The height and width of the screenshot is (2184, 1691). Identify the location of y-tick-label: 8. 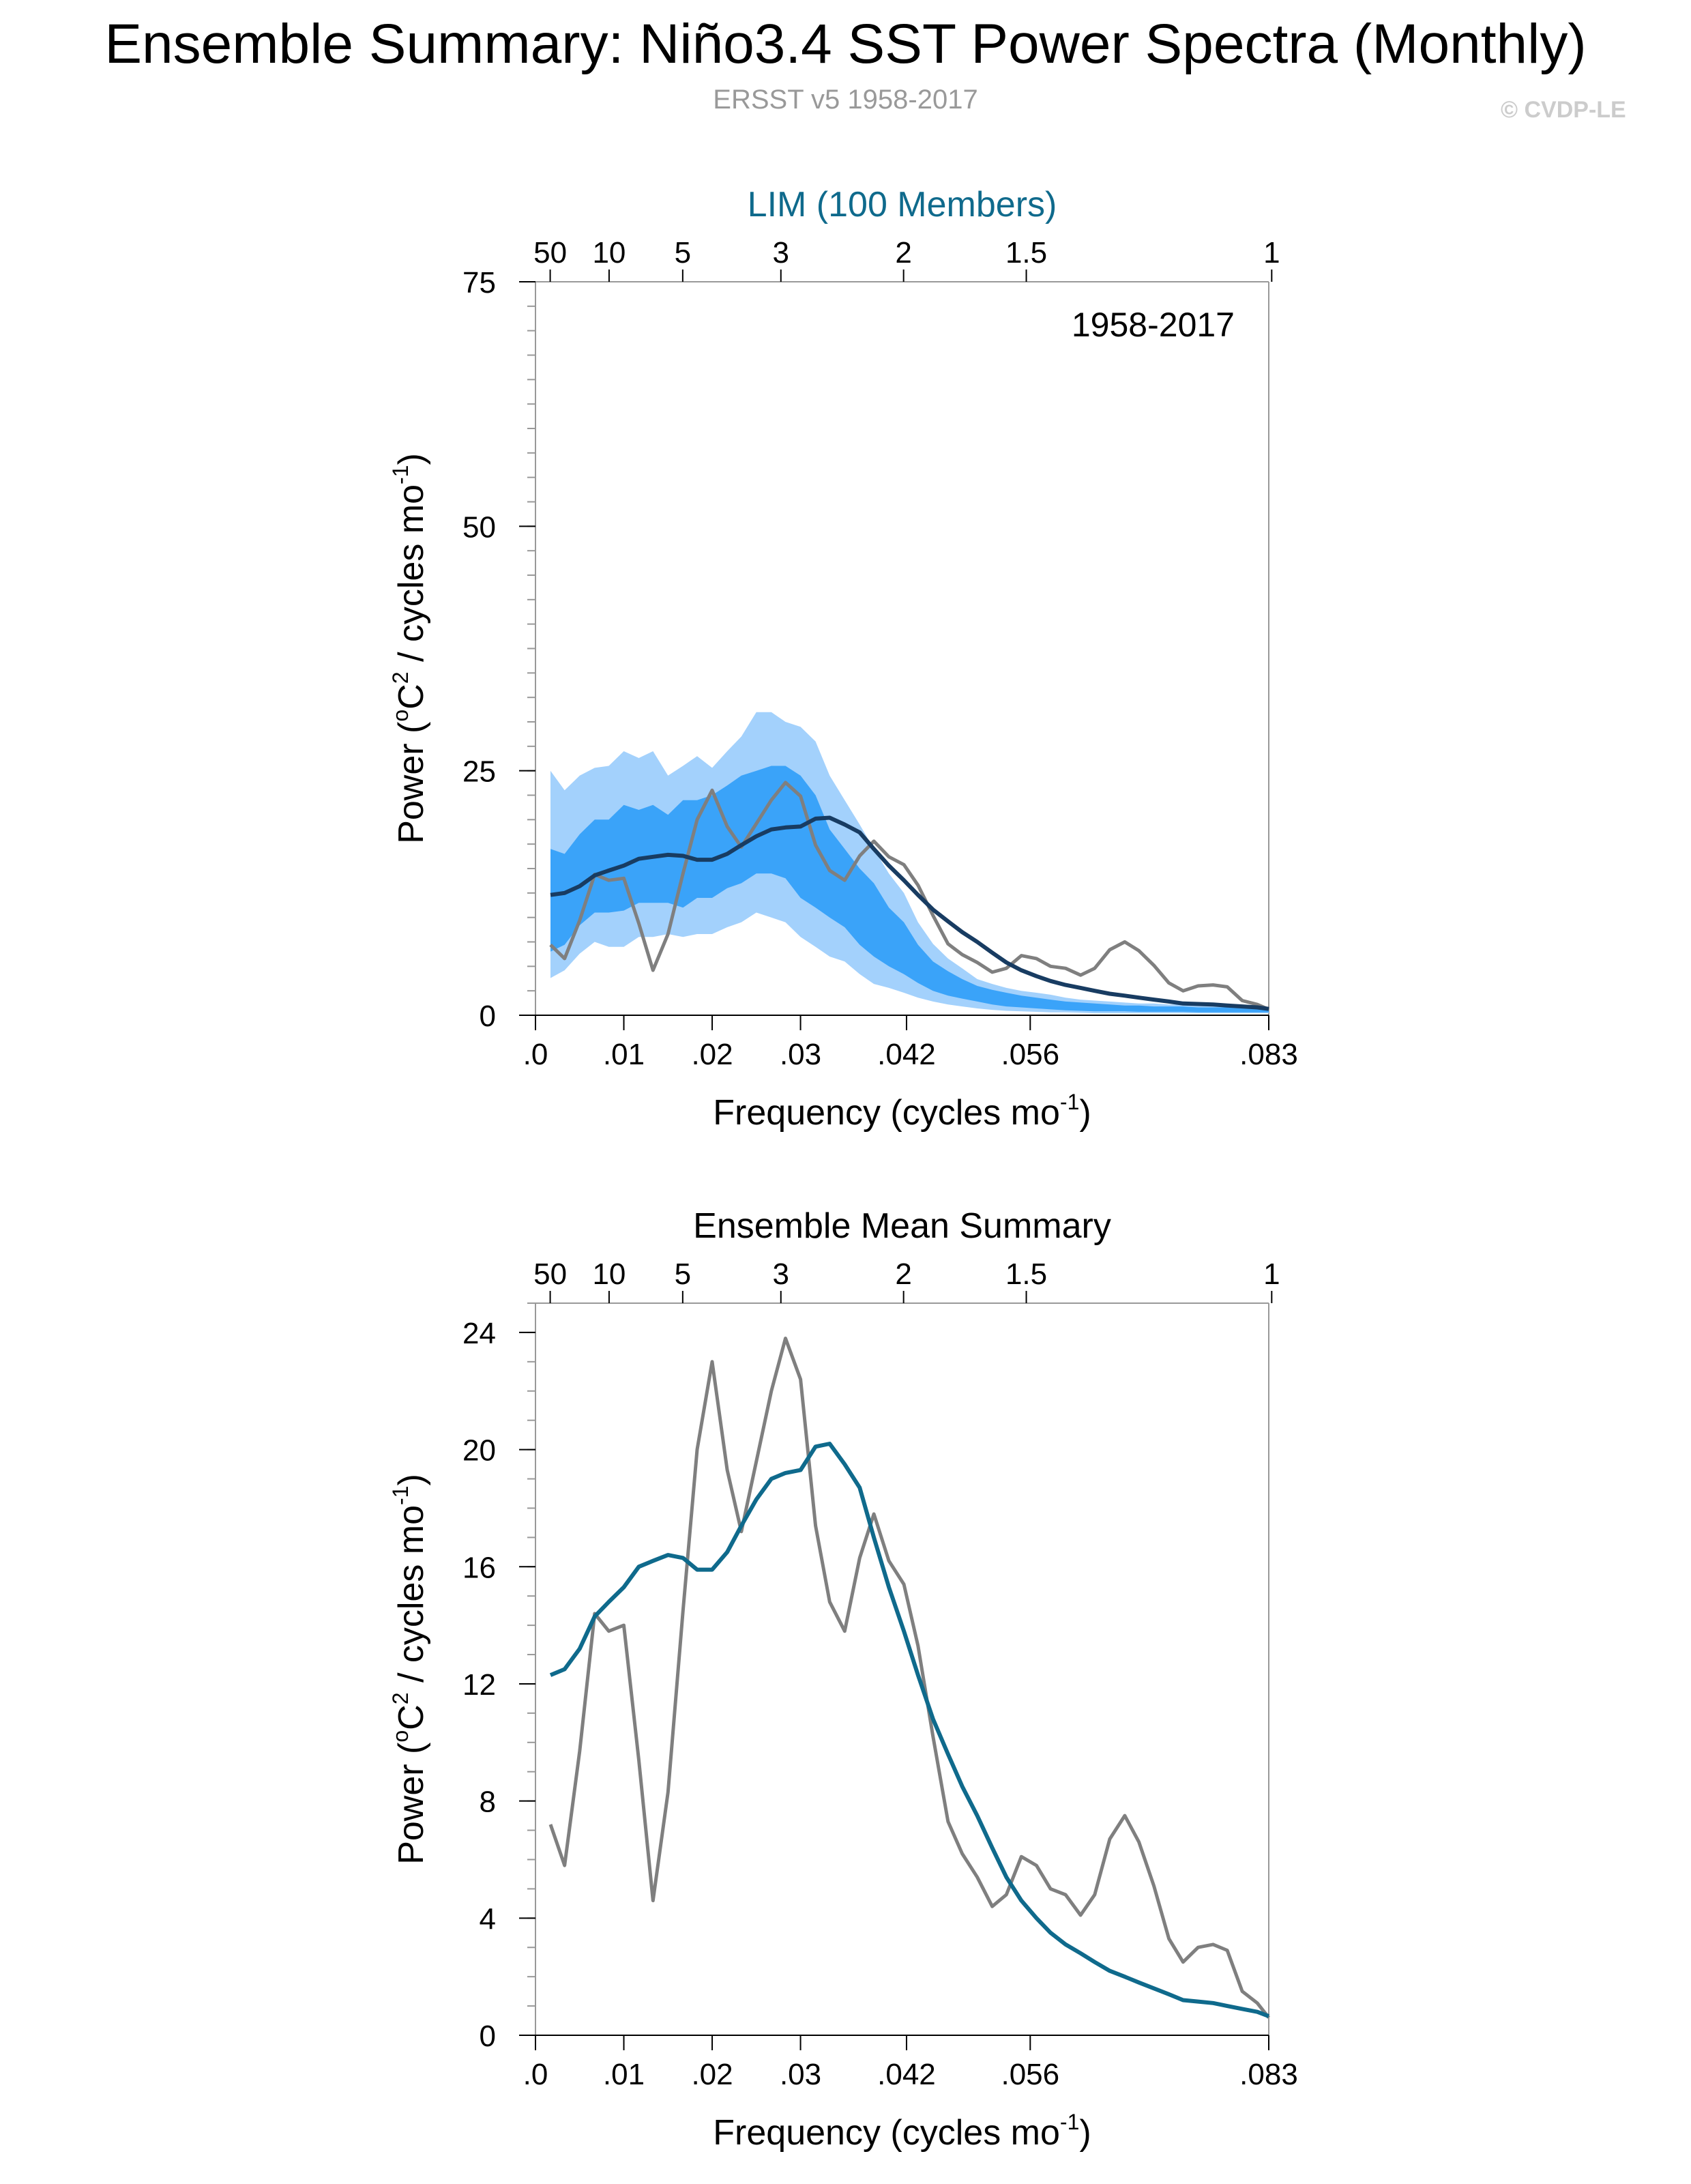
(488, 1802).